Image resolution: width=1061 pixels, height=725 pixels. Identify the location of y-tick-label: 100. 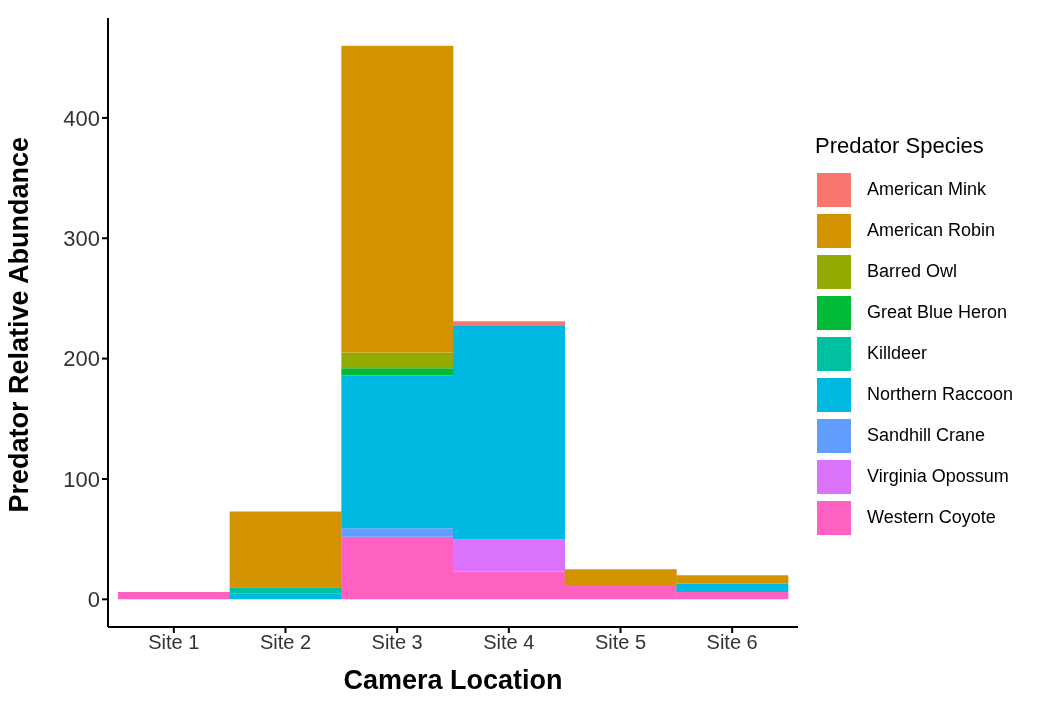
(81, 479).